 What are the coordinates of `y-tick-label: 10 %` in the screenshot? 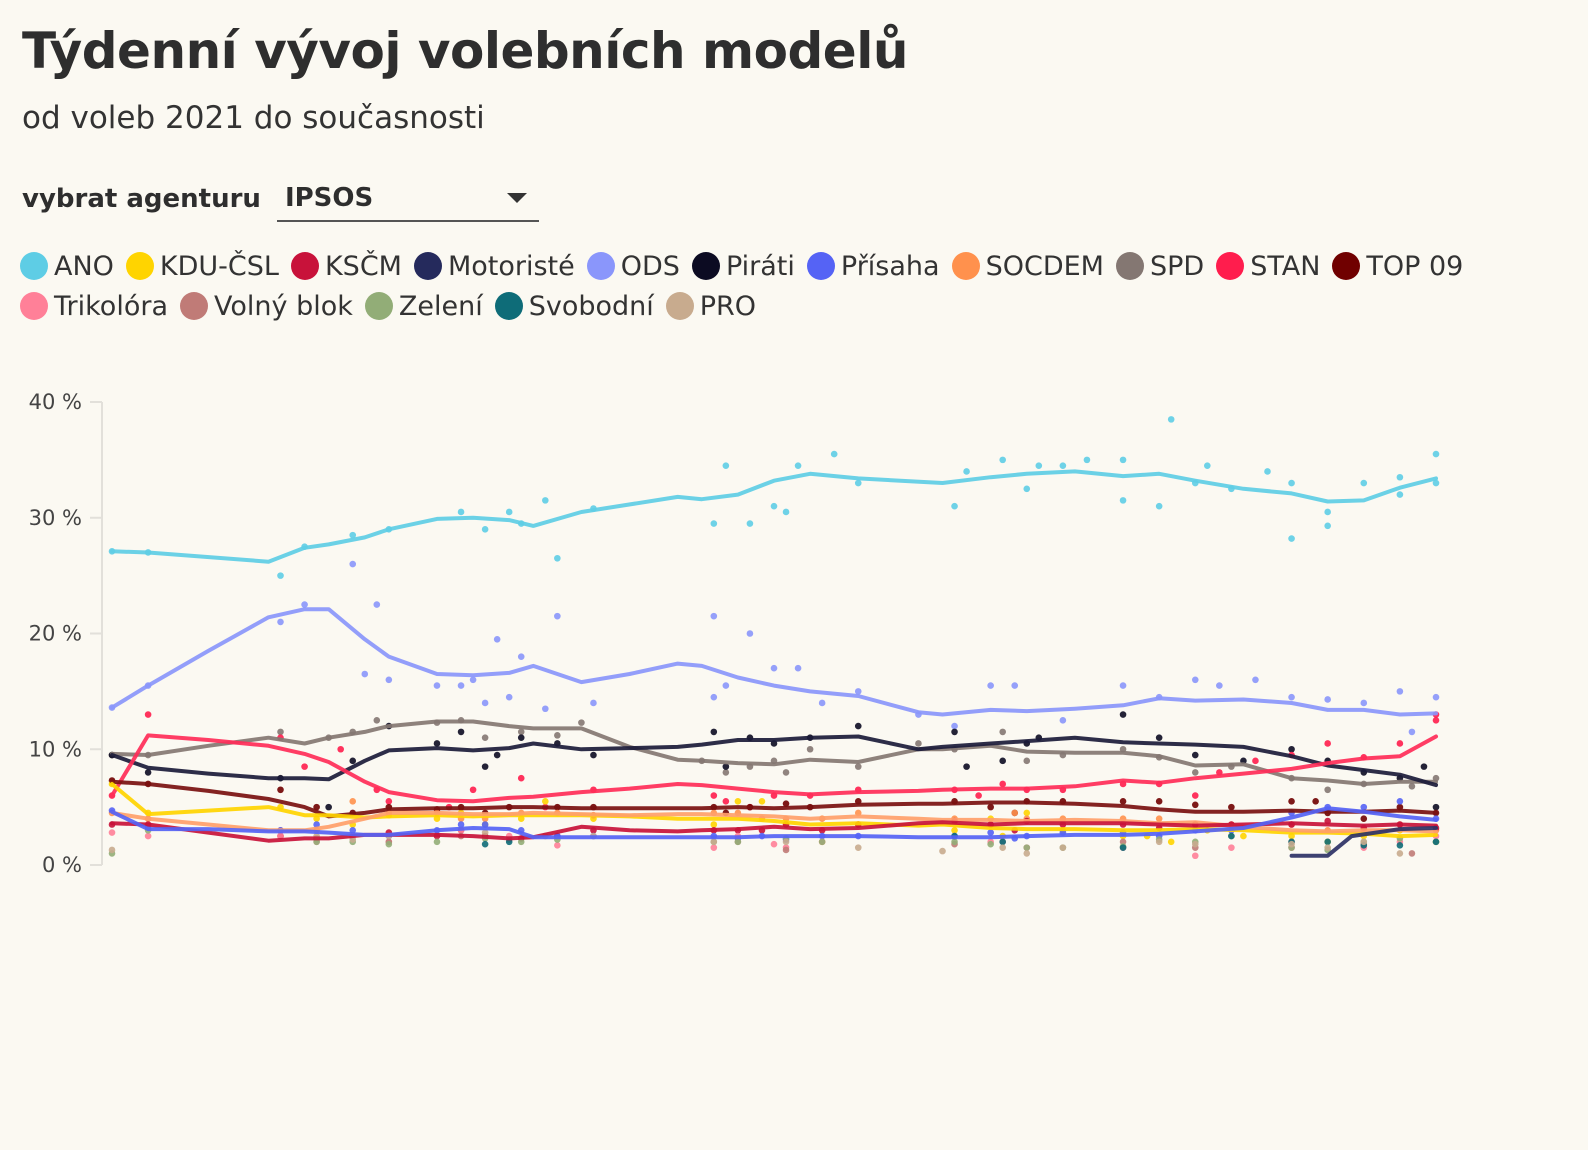 It's located at (55, 749).